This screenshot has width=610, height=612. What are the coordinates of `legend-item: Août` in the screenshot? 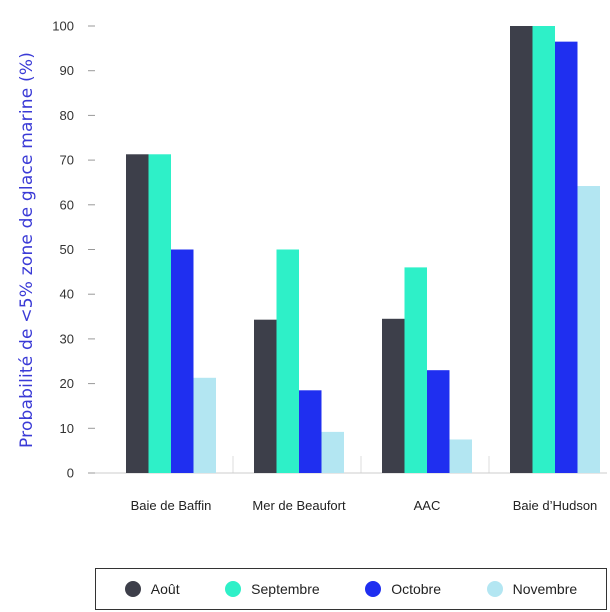 It's located at (152, 589).